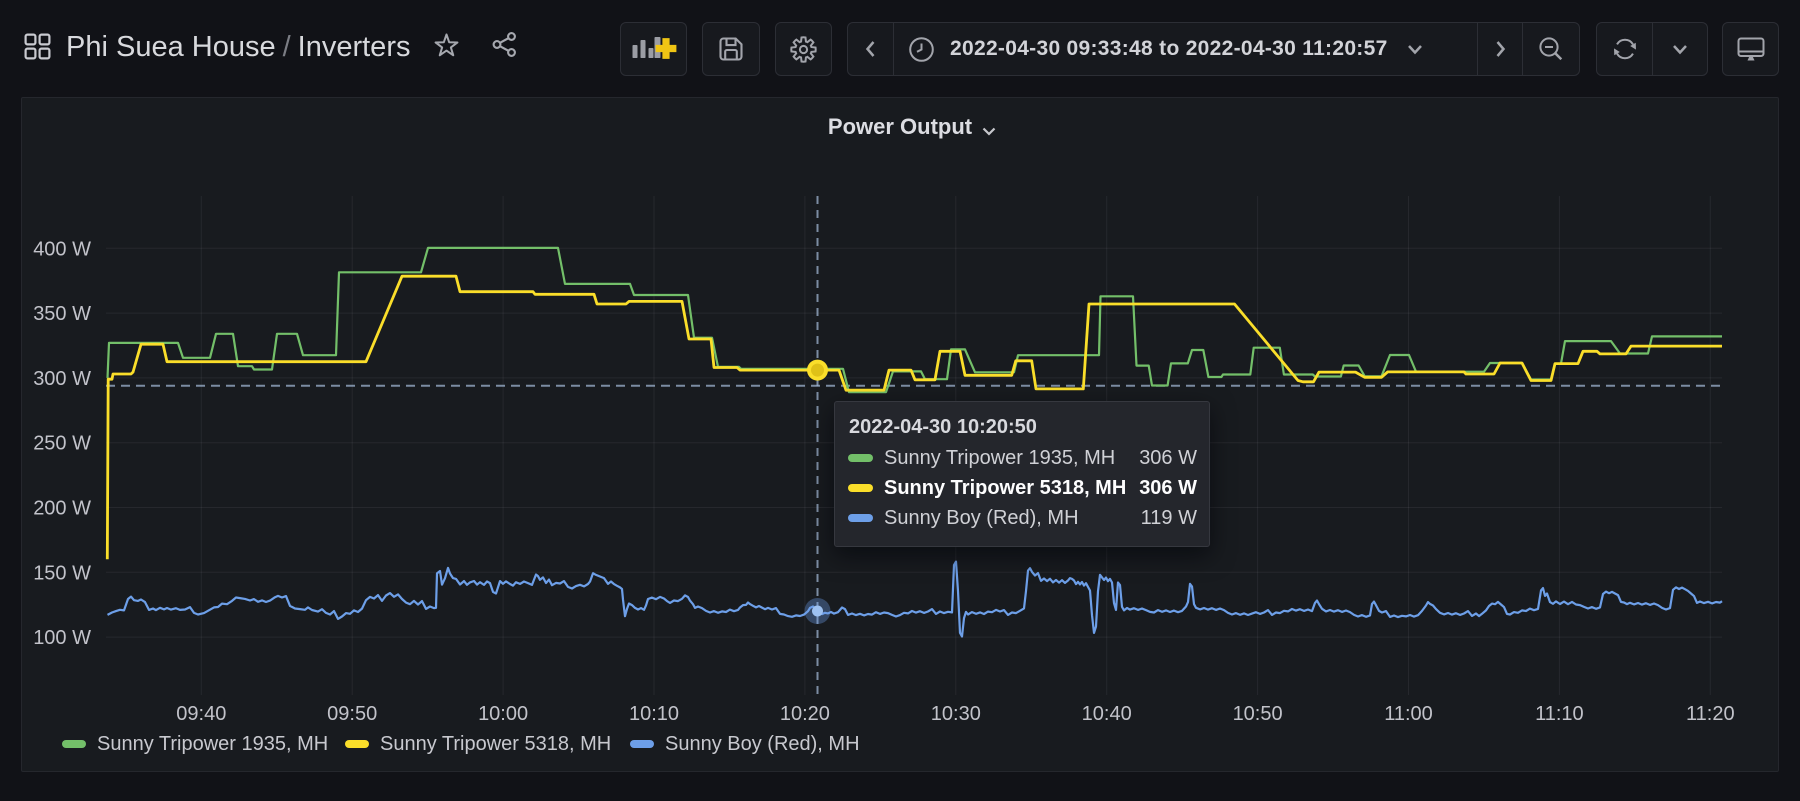 This screenshot has height=801, width=1800. What do you see at coordinates (201, 714) in the screenshot?
I see `svg-text: 09:40` at bounding box center [201, 714].